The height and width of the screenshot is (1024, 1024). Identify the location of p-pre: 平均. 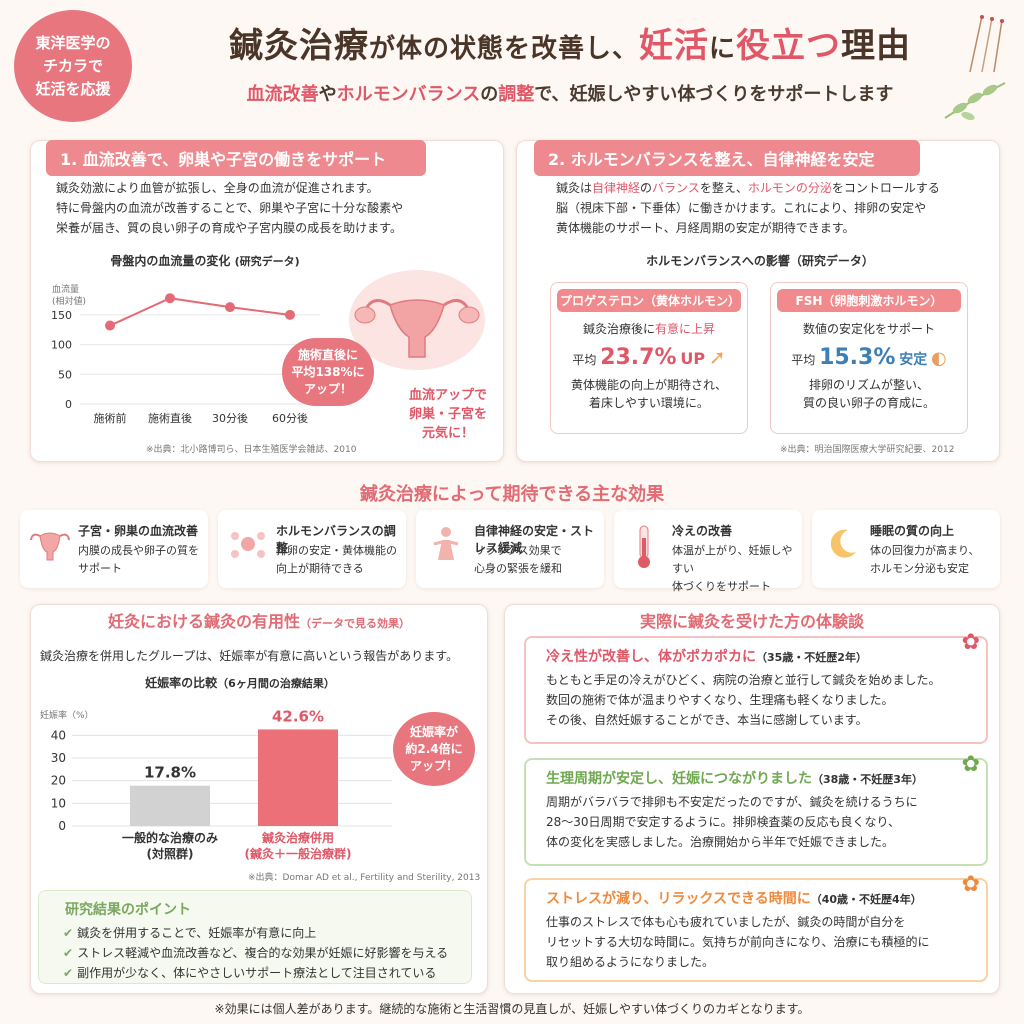
(584, 360).